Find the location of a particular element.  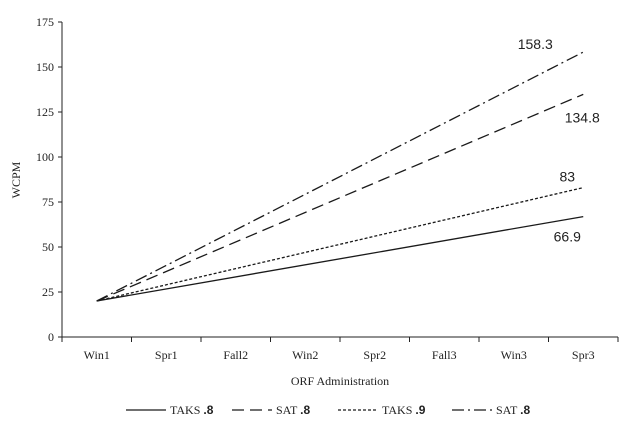

y-tick-label: 100 is located at coordinates (45, 157).